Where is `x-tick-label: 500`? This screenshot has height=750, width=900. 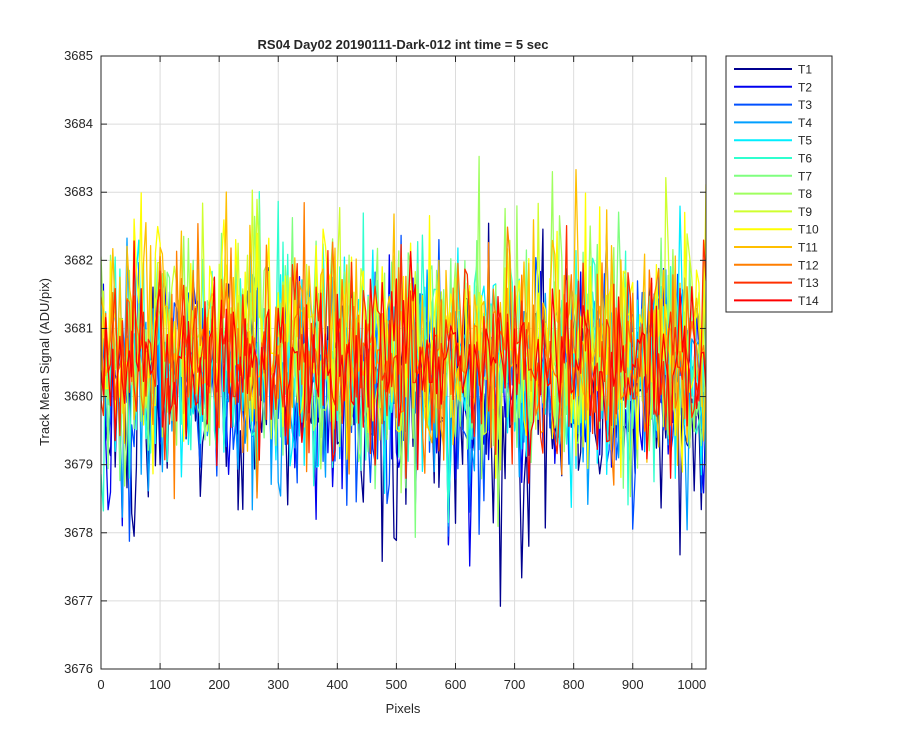
x-tick-label: 500 is located at coordinates (397, 684).